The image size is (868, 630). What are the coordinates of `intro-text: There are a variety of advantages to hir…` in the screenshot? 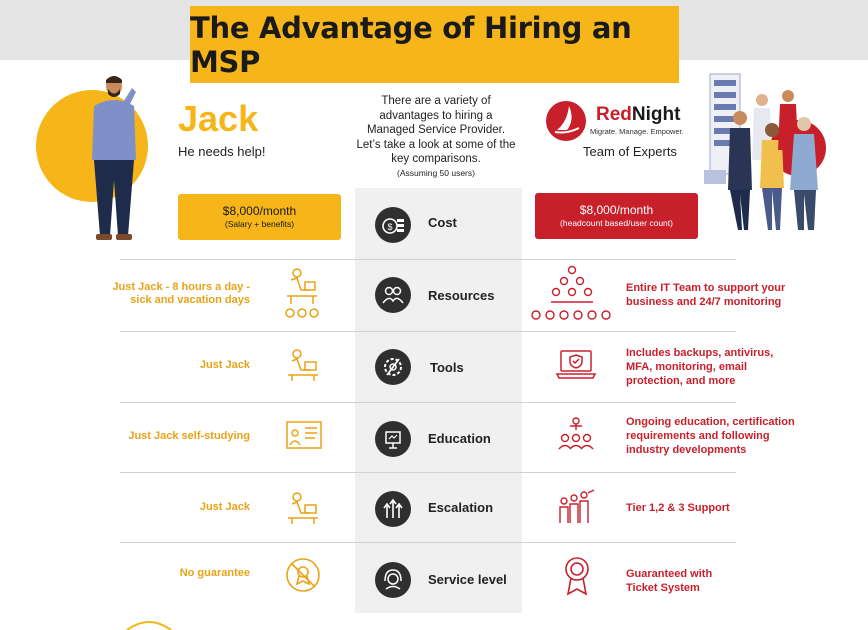 It's located at (436, 130).